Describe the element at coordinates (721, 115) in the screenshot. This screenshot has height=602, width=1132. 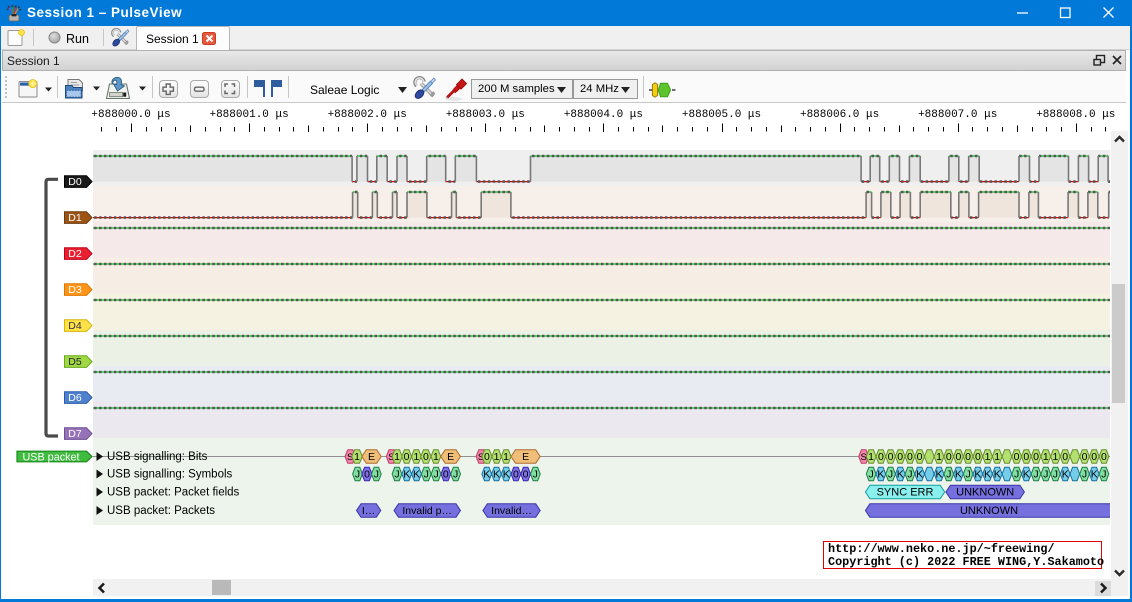
I see `svg-text: +888005.0 μs` at that location.